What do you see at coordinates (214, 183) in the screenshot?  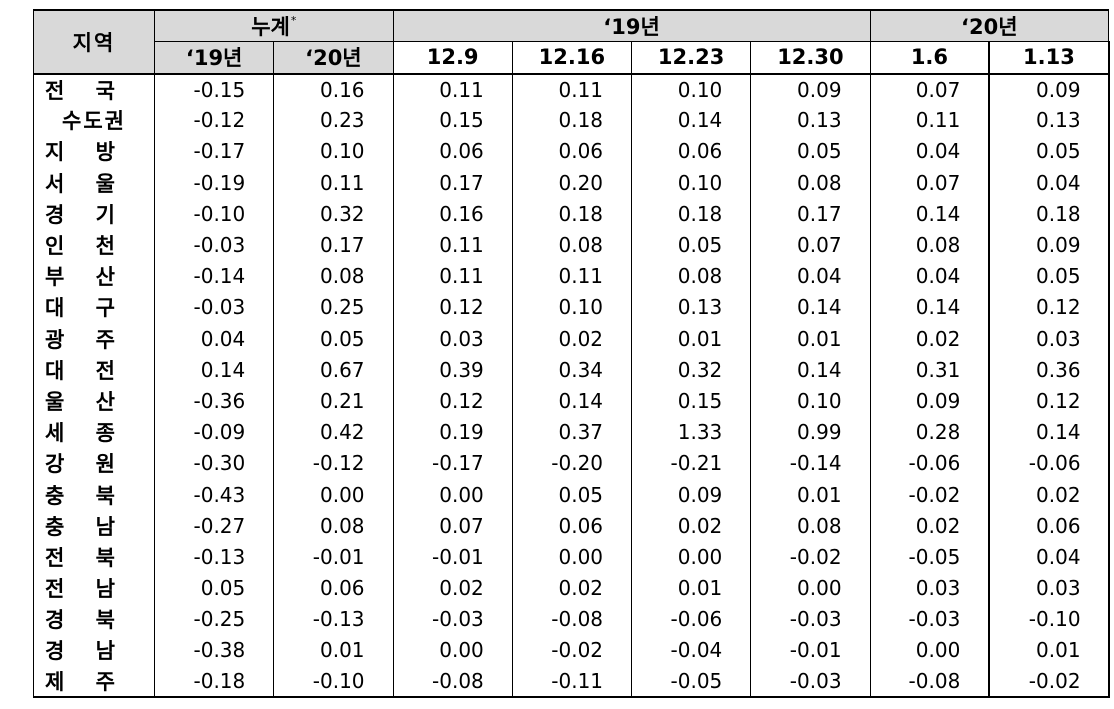 I see `value-cell: -0.19` at bounding box center [214, 183].